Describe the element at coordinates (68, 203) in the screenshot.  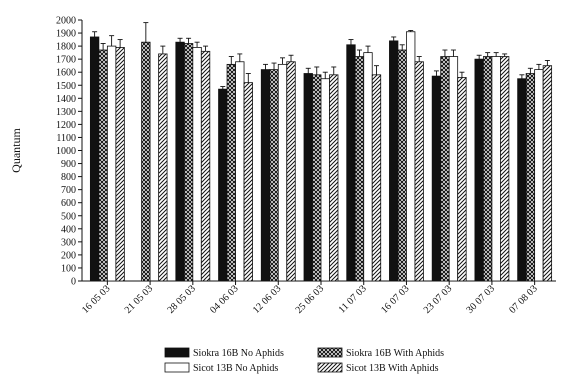
I see `y-tick-label: 600` at that location.